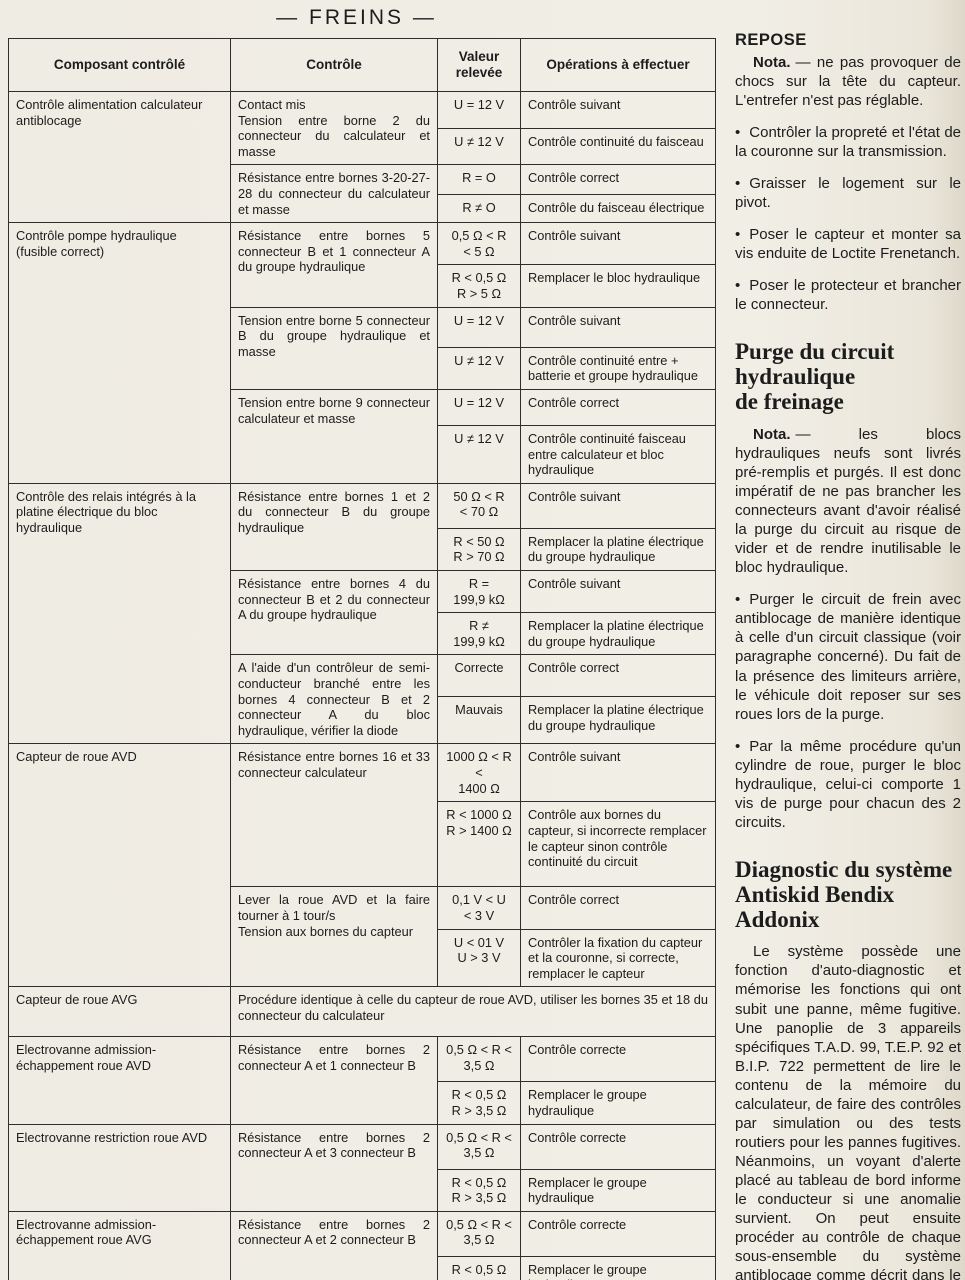 The width and height of the screenshot is (965, 1280). Describe the element at coordinates (618, 65) in the screenshot. I see `header-operations: Opérations à effectuer` at that location.